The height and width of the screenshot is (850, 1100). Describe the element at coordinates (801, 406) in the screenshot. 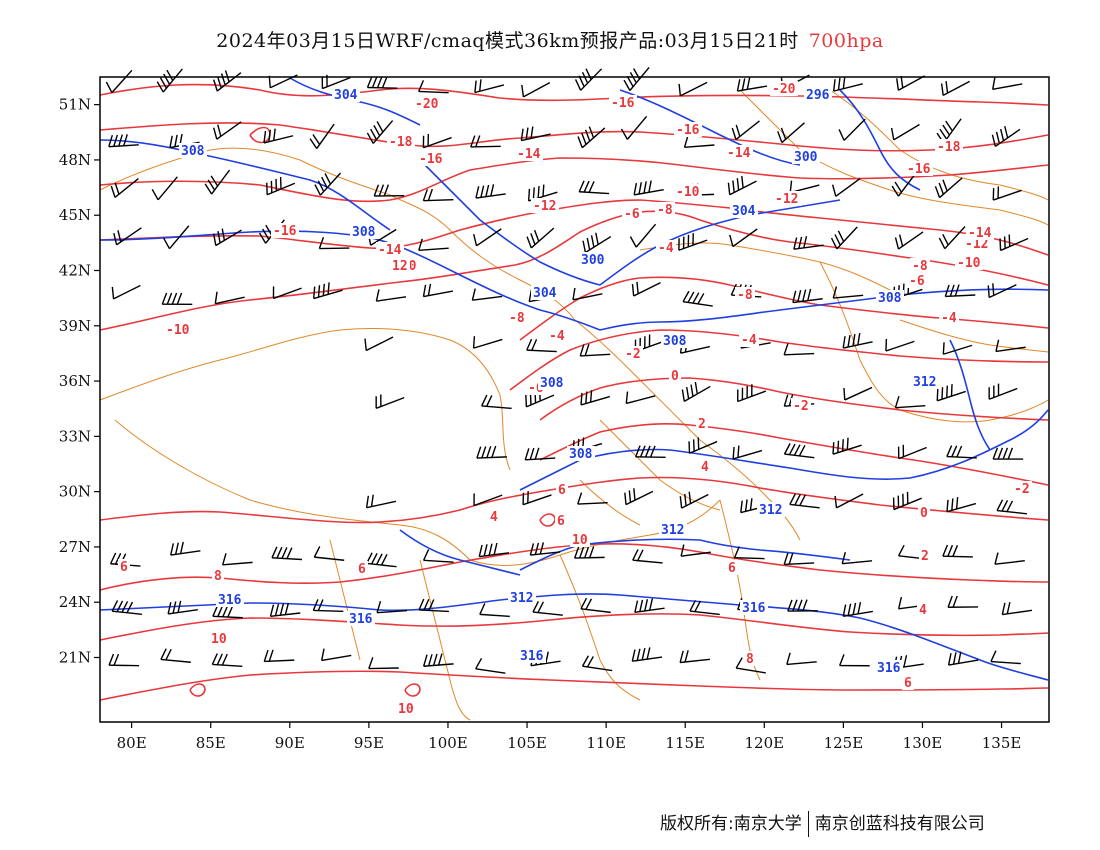

I see `temperature-label: -2` at that location.